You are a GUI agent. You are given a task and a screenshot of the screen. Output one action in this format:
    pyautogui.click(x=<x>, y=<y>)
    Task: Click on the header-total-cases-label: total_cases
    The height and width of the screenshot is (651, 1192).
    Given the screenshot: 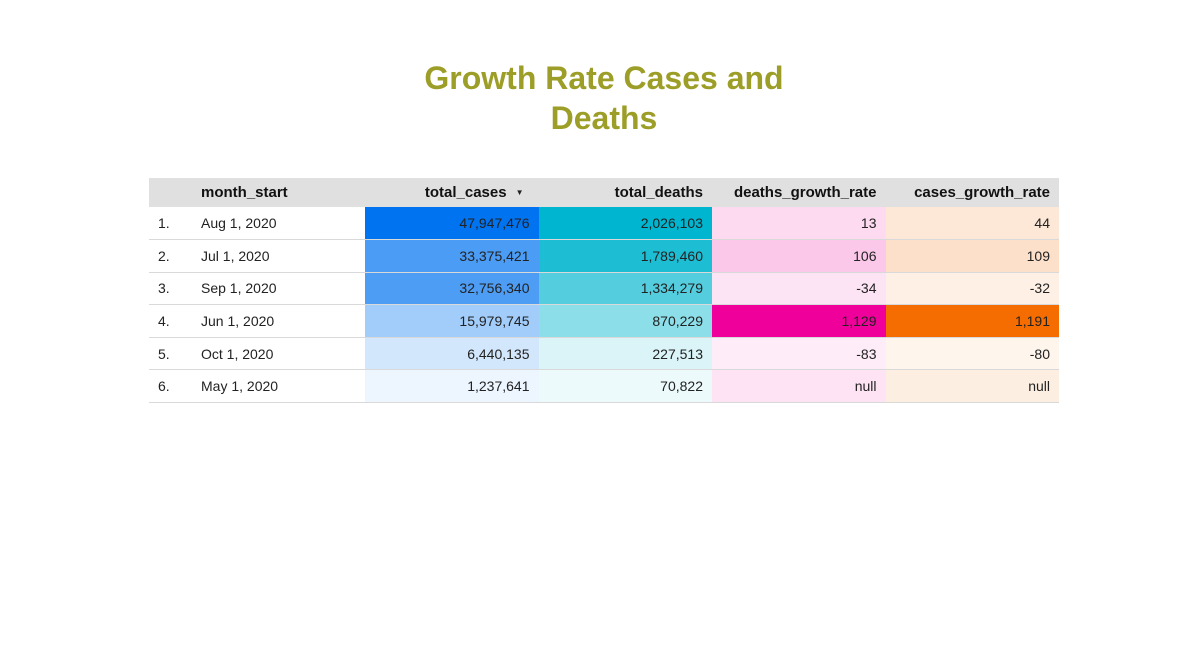 What is the action you would take?
    pyautogui.click(x=465, y=192)
    